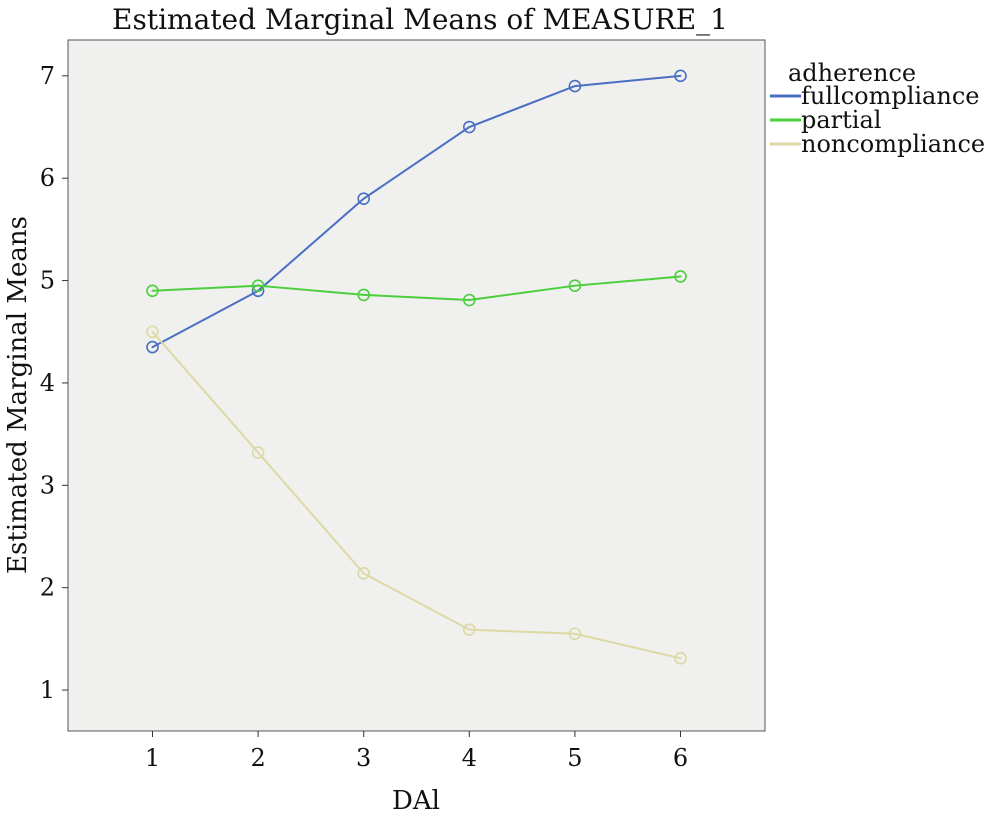 This screenshot has height=837, width=1000. I want to click on y-tick-label: 2, so click(47, 588).